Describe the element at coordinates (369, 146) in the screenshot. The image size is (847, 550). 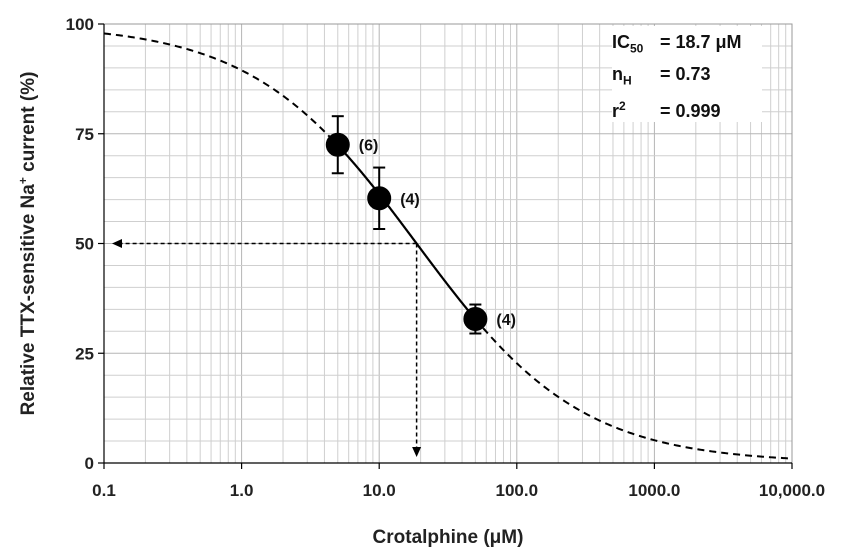
I see `n-label: (6)` at that location.